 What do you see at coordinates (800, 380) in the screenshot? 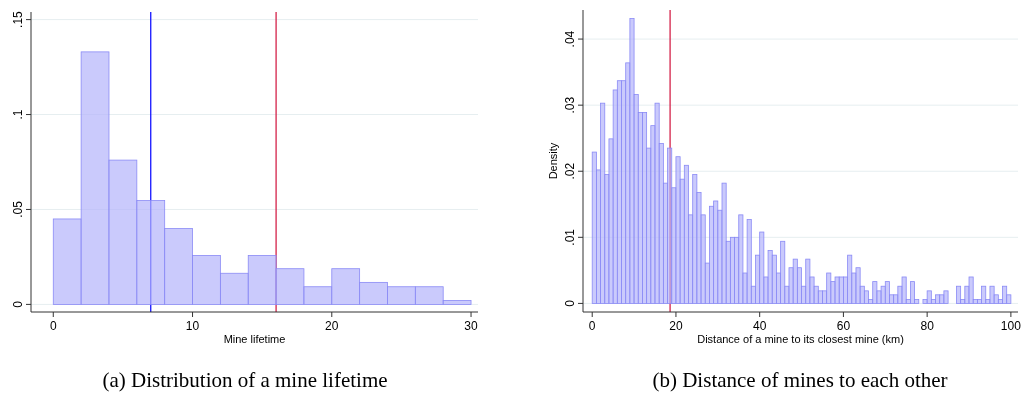
I see `text: (b) Distance of mines to each other` at bounding box center [800, 380].